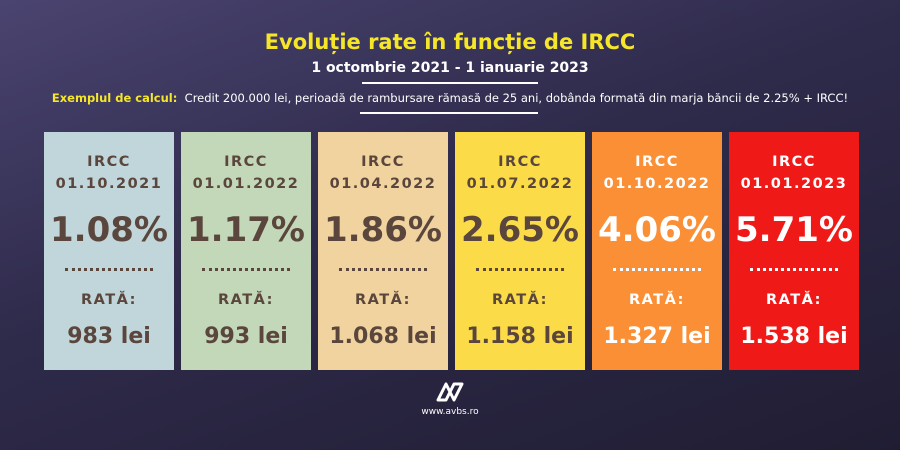 Image resolution: width=900 pixels, height=450 pixels. What do you see at coordinates (657, 251) in the screenshot?
I see `ircc-card: IRCC 01.10.2022 4.06% RATĂ: 1.327 lei` at bounding box center [657, 251].